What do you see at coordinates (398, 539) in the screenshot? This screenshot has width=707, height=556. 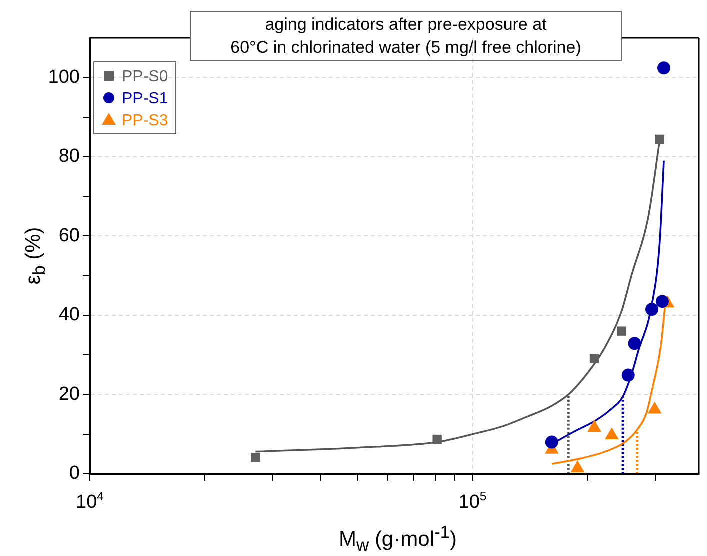 I see `x-axis-title: M$_{w}$ (g·mol$^{-1}$)` at bounding box center [398, 539].